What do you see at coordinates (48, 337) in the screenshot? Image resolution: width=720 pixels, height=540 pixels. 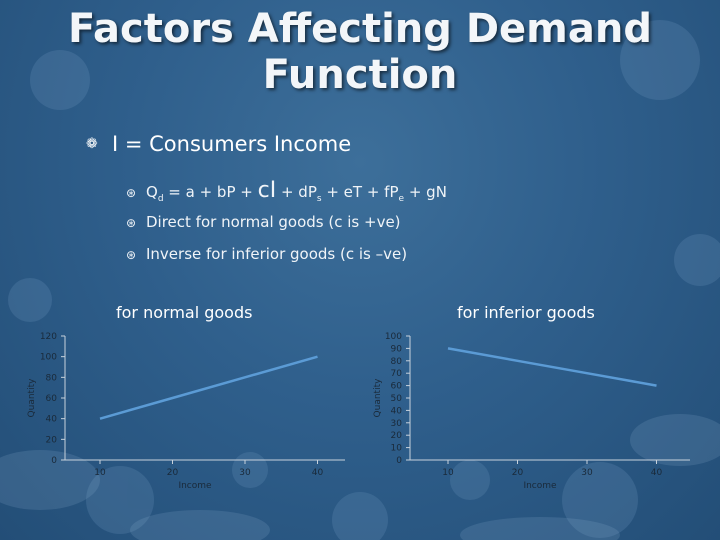 I see `y-tick-label: 120` at bounding box center [48, 337].